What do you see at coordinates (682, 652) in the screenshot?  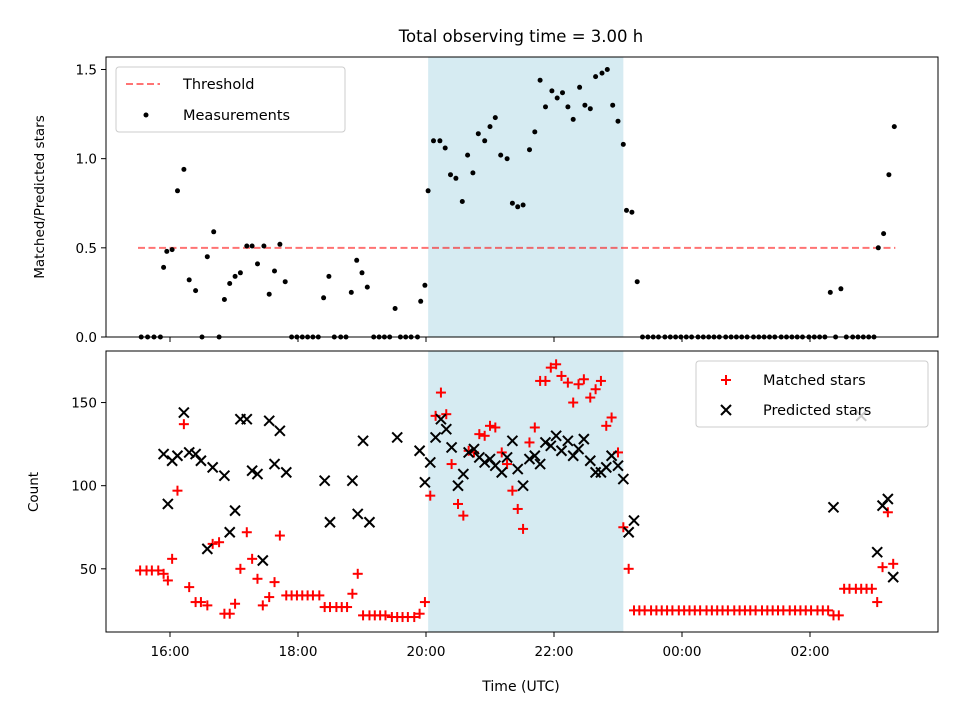 I see `x-tick-label: 00:00` at bounding box center [682, 652].